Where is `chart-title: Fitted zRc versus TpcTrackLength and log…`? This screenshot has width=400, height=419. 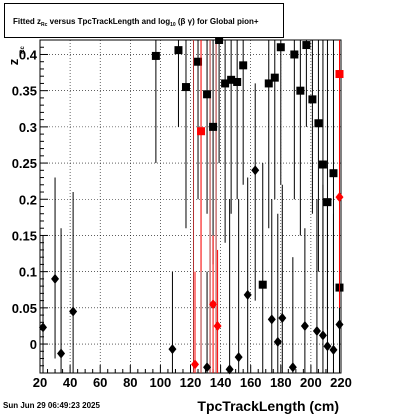 chart-title: Fitted zRc versus TpcTrackLength and log… is located at coordinates (136, 22).